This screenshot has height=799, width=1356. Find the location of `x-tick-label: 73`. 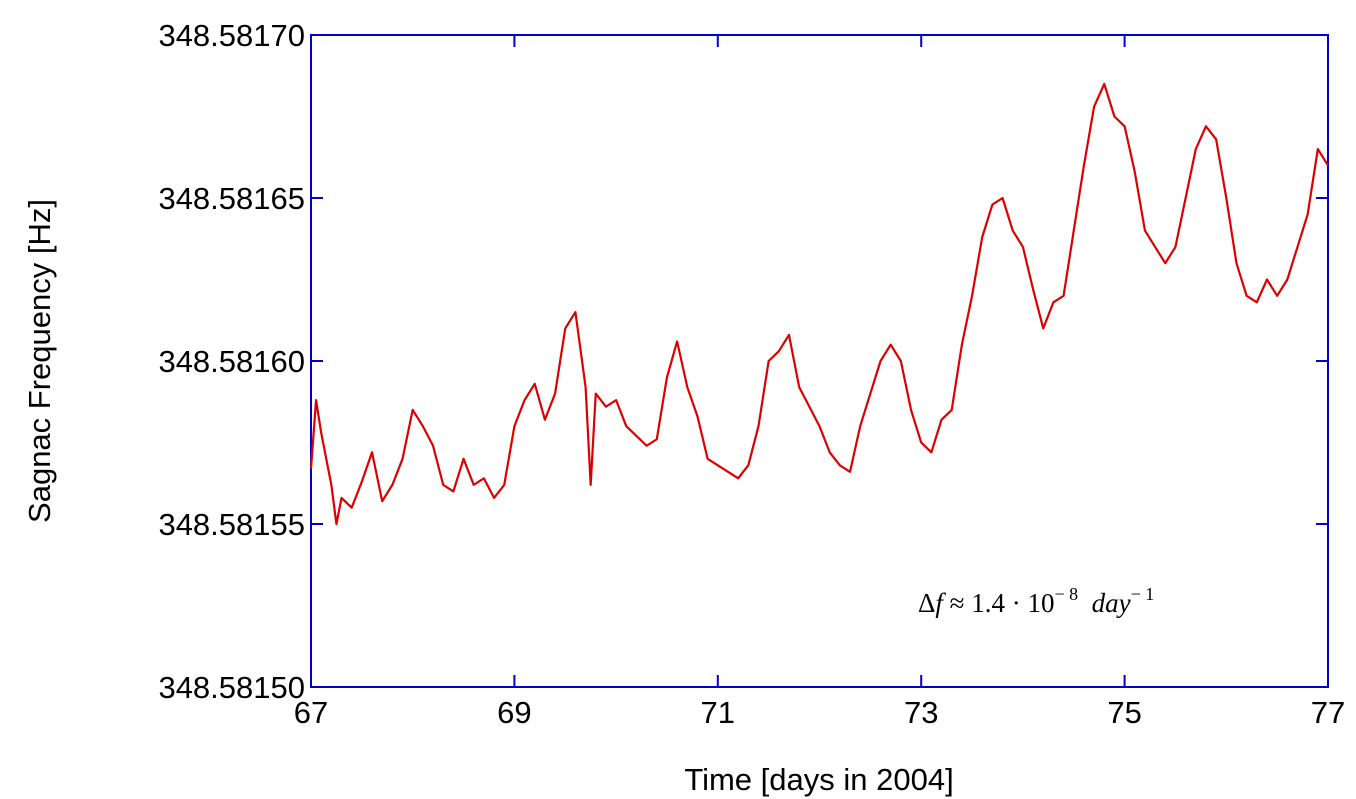

x-tick-label: 73 is located at coordinates (921, 712).